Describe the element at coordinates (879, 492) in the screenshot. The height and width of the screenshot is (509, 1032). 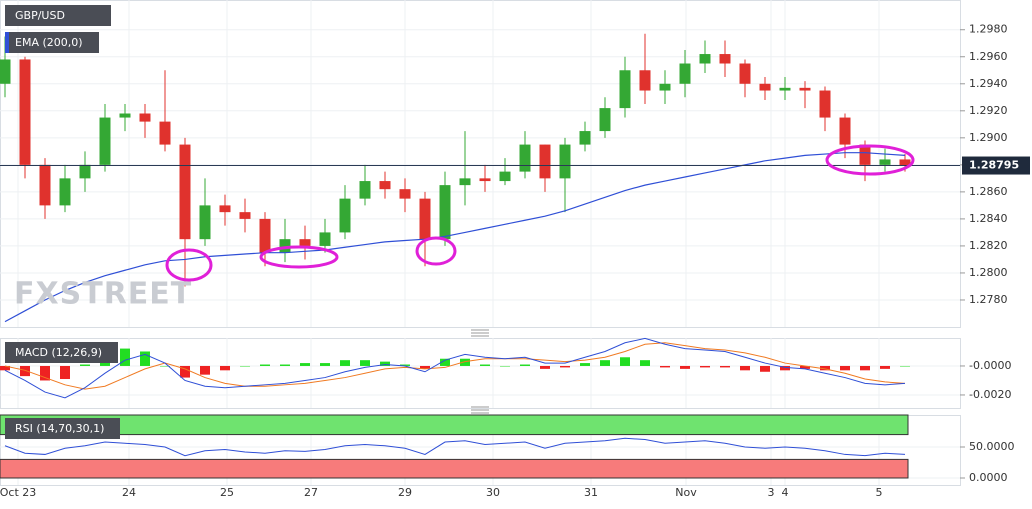
I see `x-tick-label: 5` at that location.